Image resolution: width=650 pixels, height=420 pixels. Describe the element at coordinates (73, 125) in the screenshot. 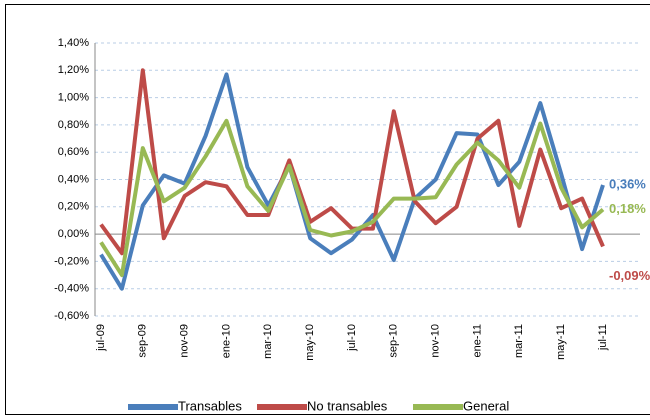

I see `y-tick-label: 0,80%` at that location.